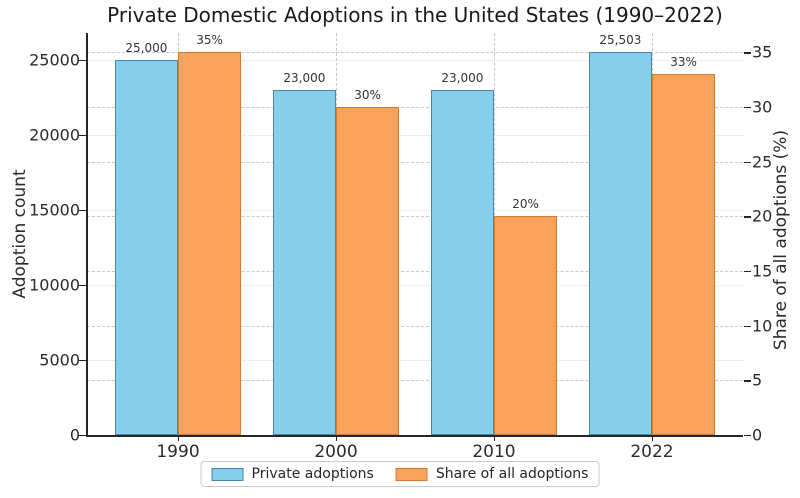 This screenshot has height=498, width=800. I want to click on legend-item: Share of all adoptions, so click(492, 474).